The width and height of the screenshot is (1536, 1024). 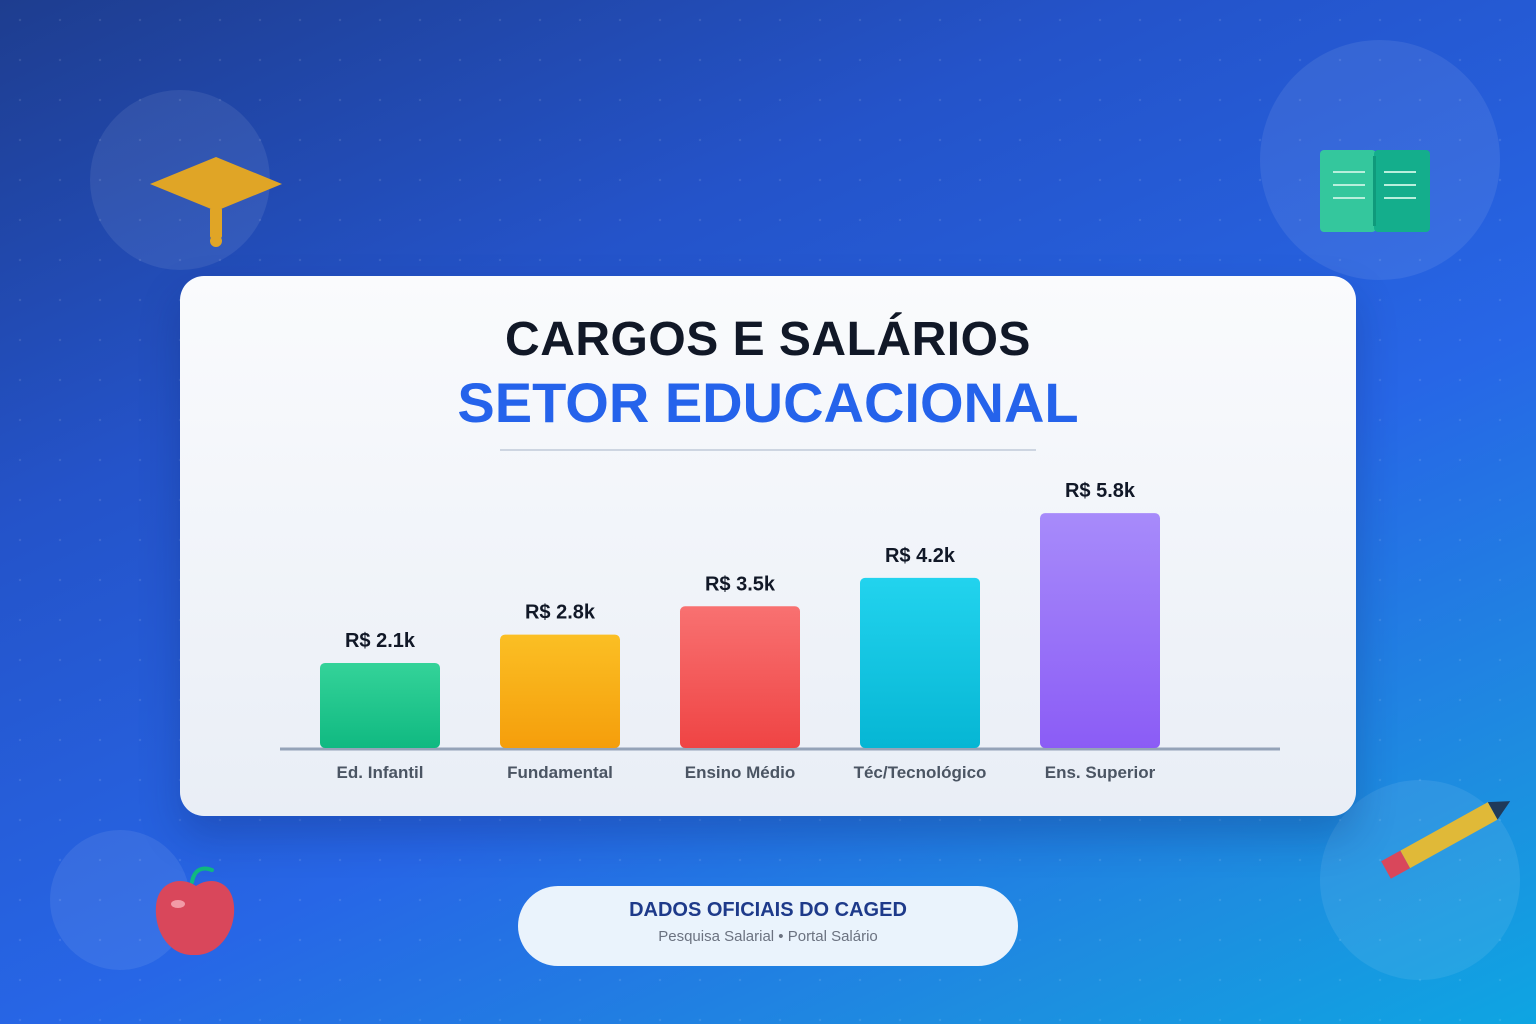 I want to click on pencil-icon, so click(x=1446, y=840).